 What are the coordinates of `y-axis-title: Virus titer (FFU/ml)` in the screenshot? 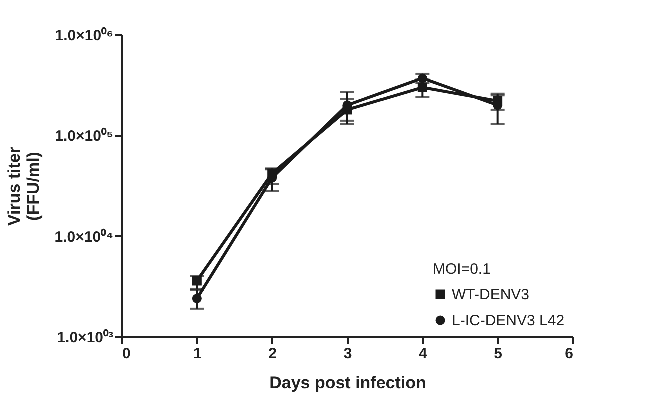 It's located at (23, 186).